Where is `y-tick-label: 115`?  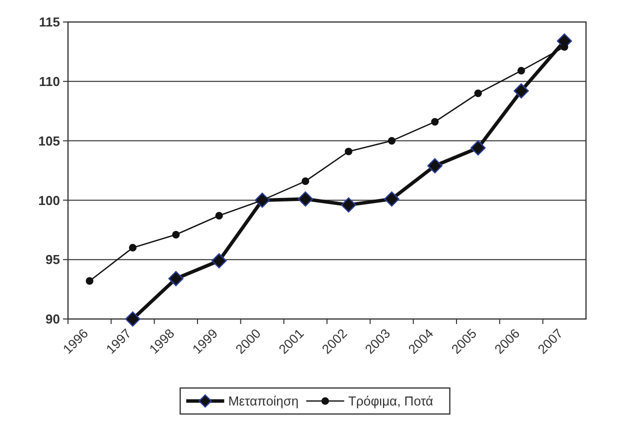 y-tick-label: 115 is located at coordinates (49, 22).